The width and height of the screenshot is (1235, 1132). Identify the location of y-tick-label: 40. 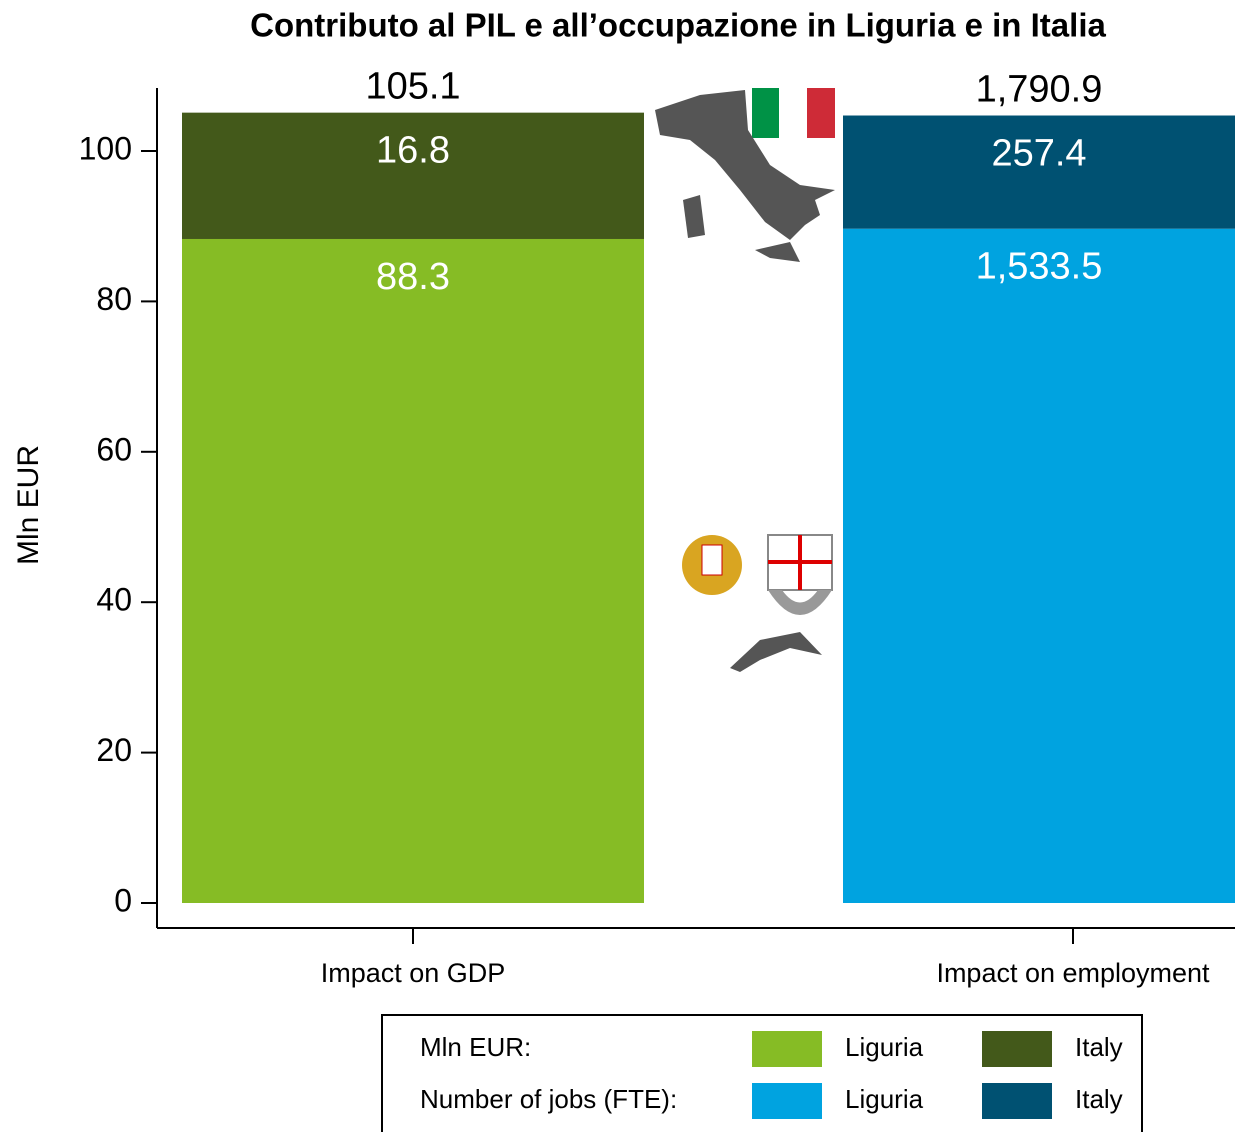
(114, 600).